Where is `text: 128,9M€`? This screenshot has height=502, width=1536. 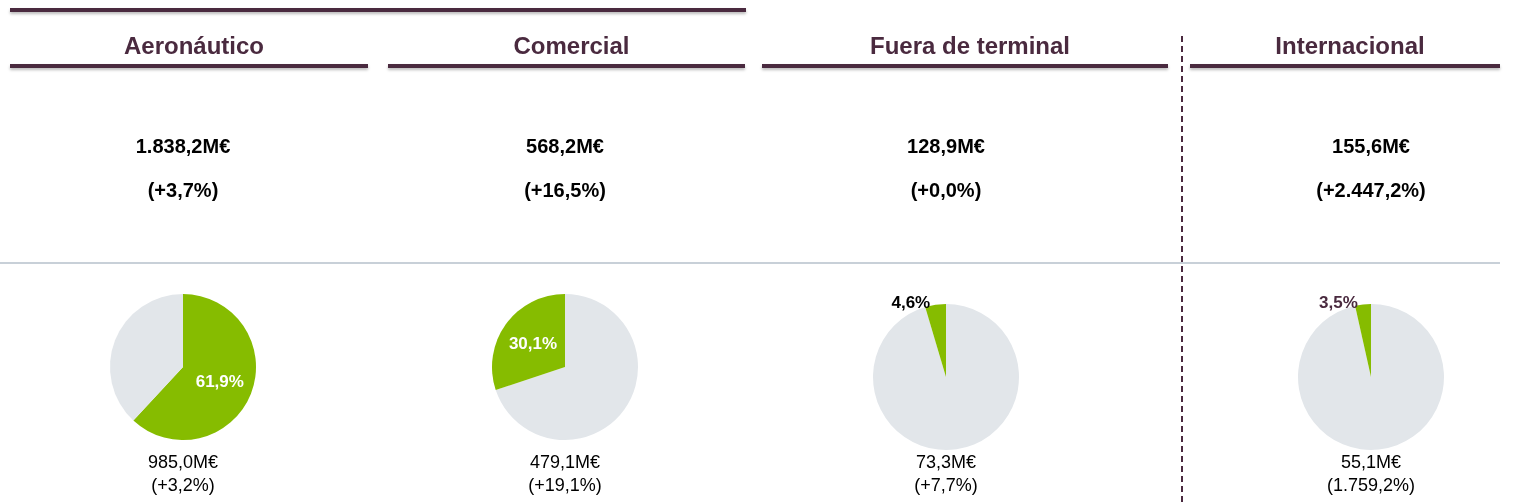 text: 128,9M€ is located at coordinates (946, 146).